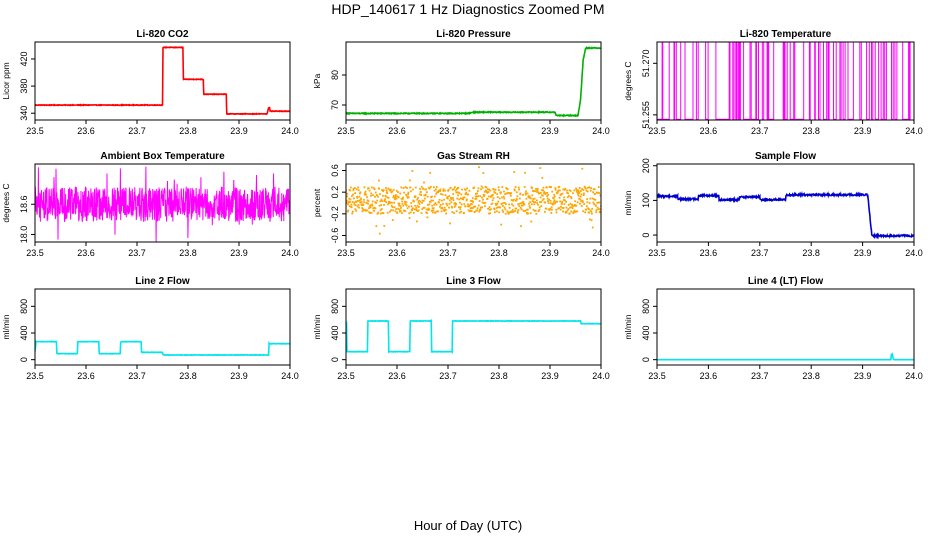 The height and width of the screenshot is (540, 936). Describe the element at coordinates (628, 202) in the screenshot. I see `y-axis-label: ml/min` at that location.